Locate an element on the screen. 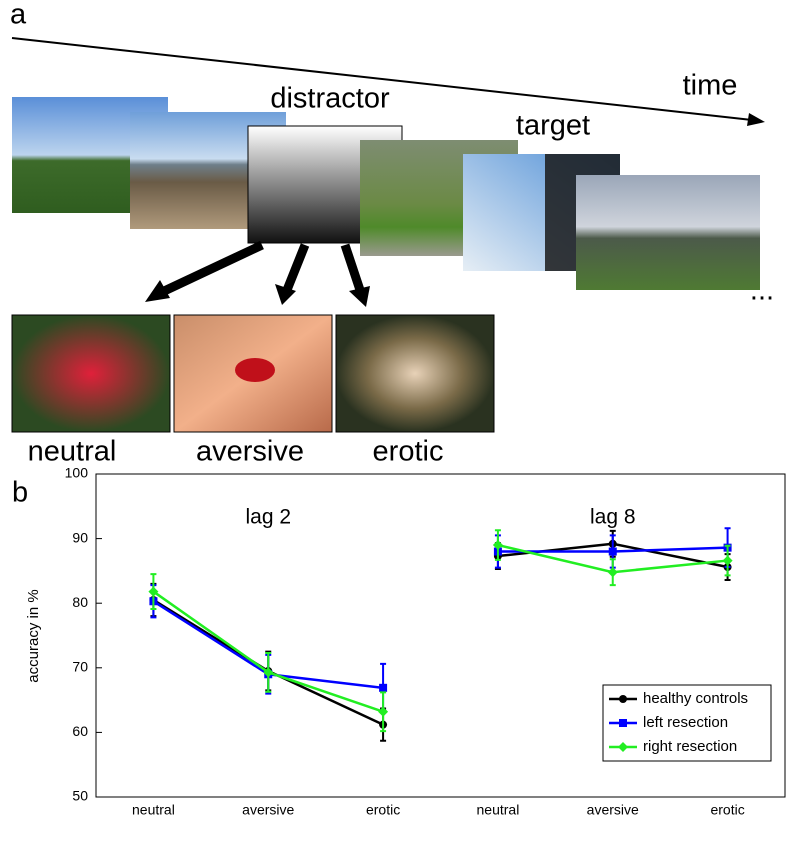  timeline is located at coordinates (382, 79).